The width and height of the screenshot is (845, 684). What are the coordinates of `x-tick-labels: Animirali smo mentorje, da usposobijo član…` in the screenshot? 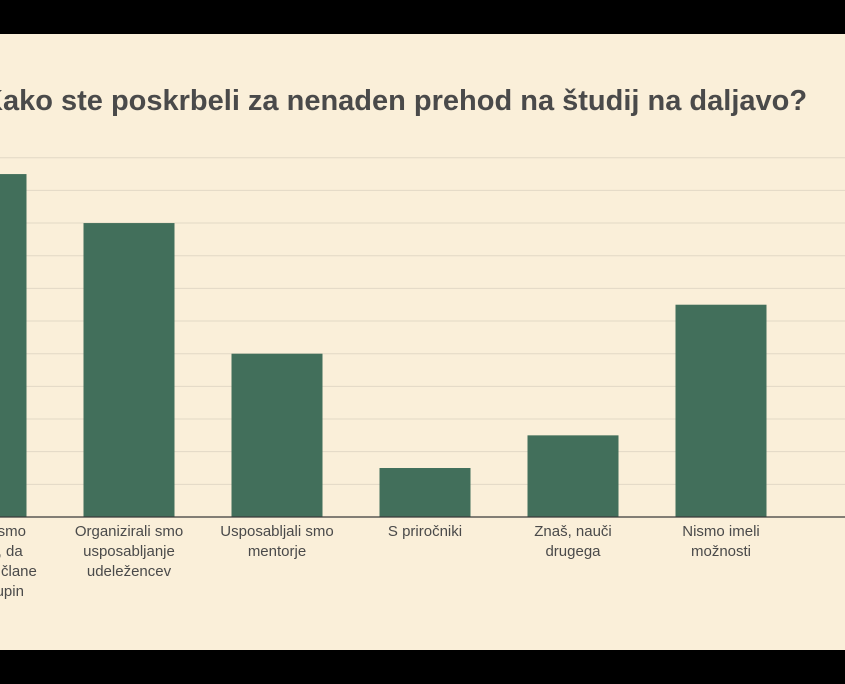 It's located at (380, 561).